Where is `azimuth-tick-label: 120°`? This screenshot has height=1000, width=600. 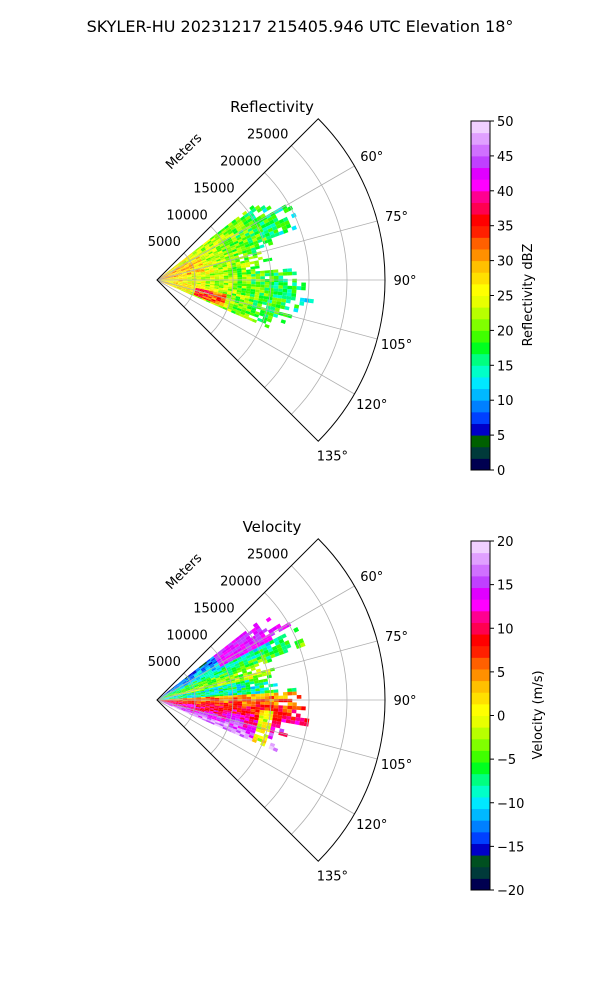 azimuth-tick-label: 120° is located at coordinates (371, 825).